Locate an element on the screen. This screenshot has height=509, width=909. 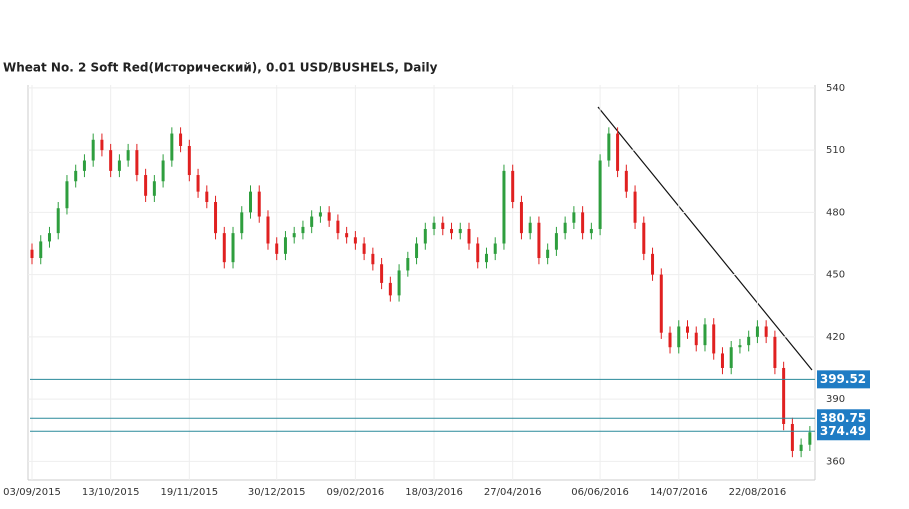
x-tick-label: 14/07/2016 is located at coordinates (679, 492).